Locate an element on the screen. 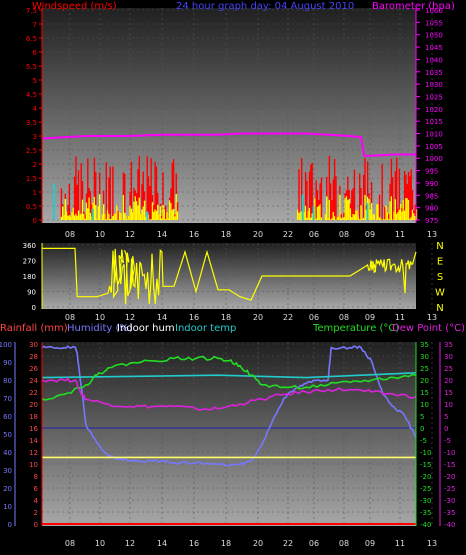  windspeed-tick-label: 2.5 is located at coordinates (31, 151).